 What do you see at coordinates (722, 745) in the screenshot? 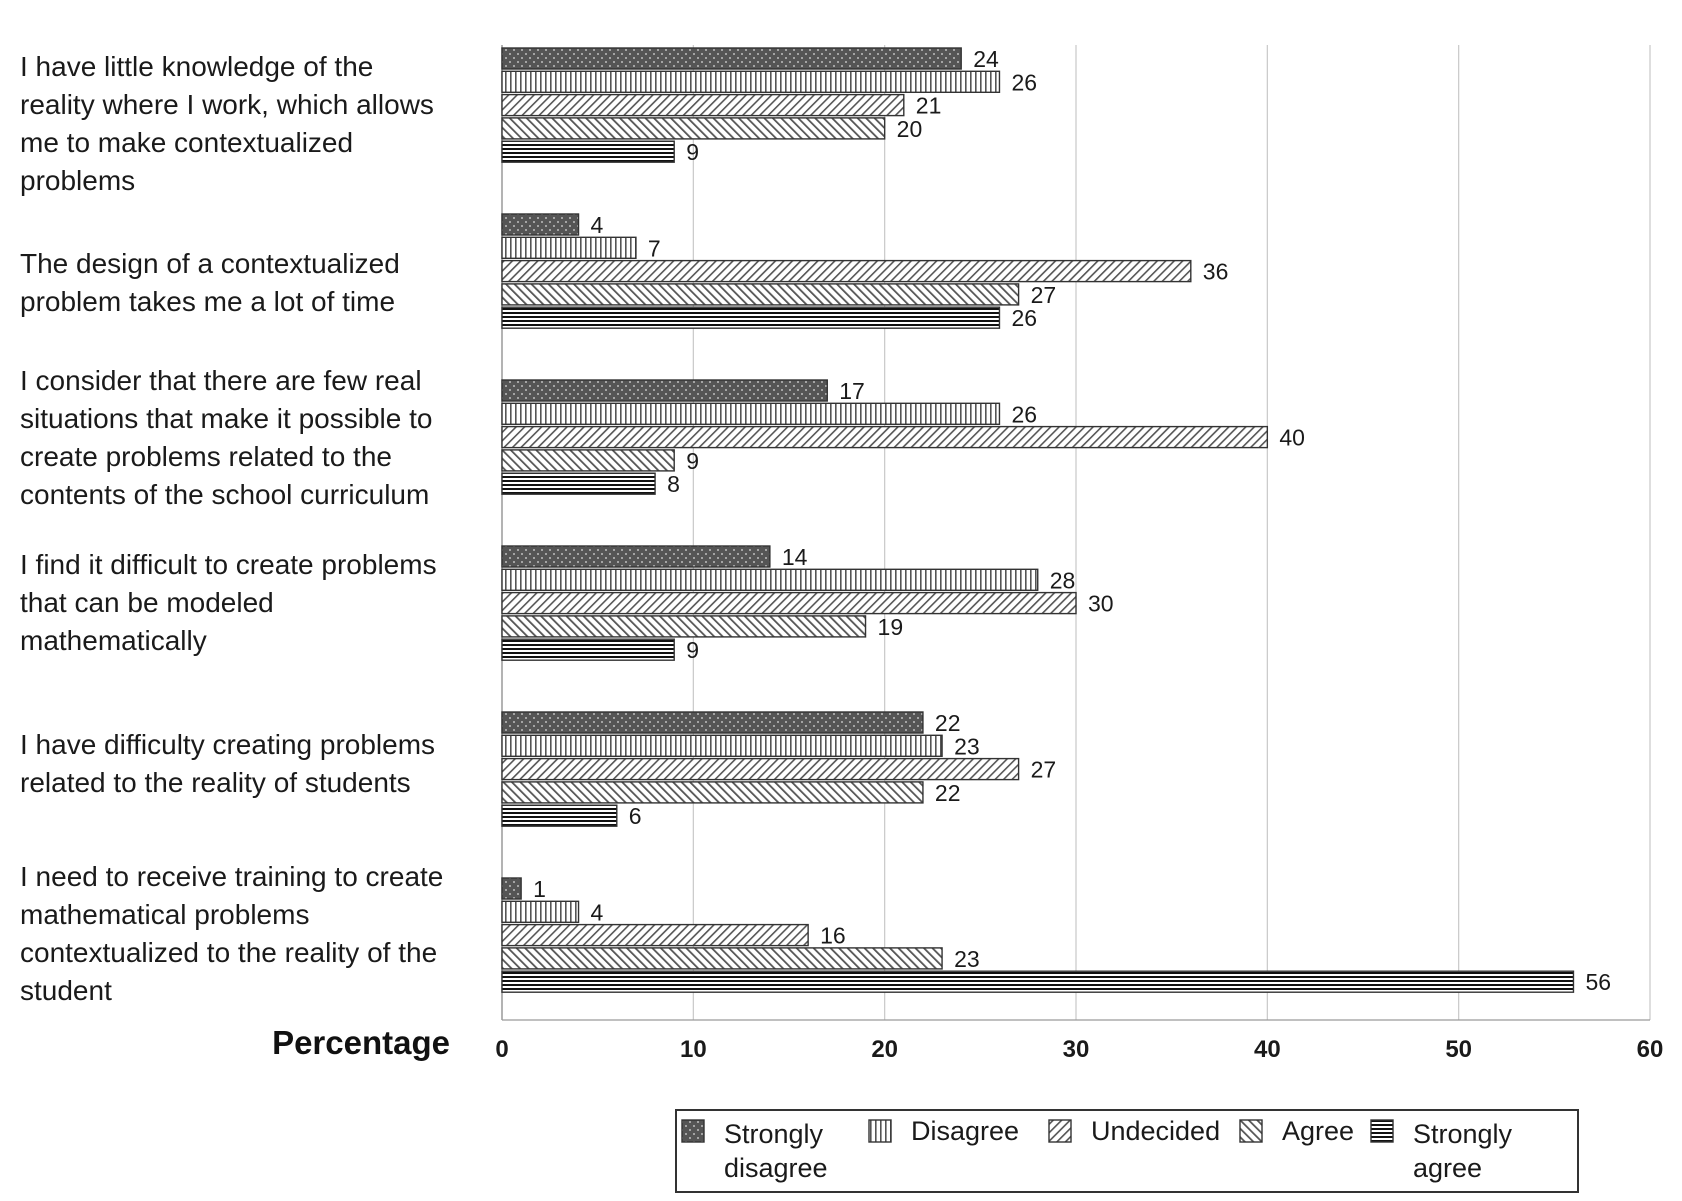
I see `bar-group5-series2` at bounding box center [722, 745].